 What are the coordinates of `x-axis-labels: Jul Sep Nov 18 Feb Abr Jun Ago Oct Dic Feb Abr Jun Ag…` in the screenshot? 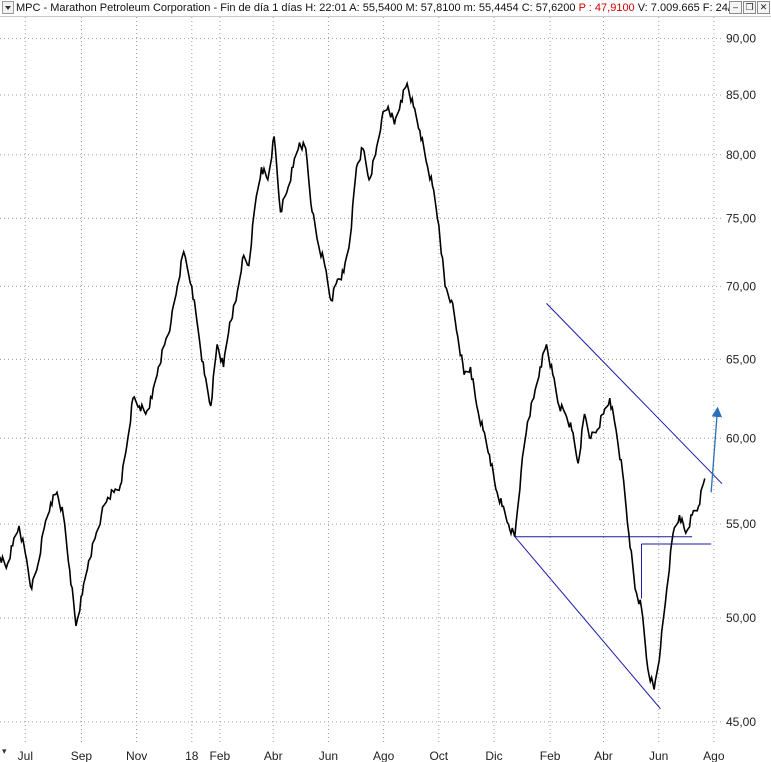 It's located at (371, 755).